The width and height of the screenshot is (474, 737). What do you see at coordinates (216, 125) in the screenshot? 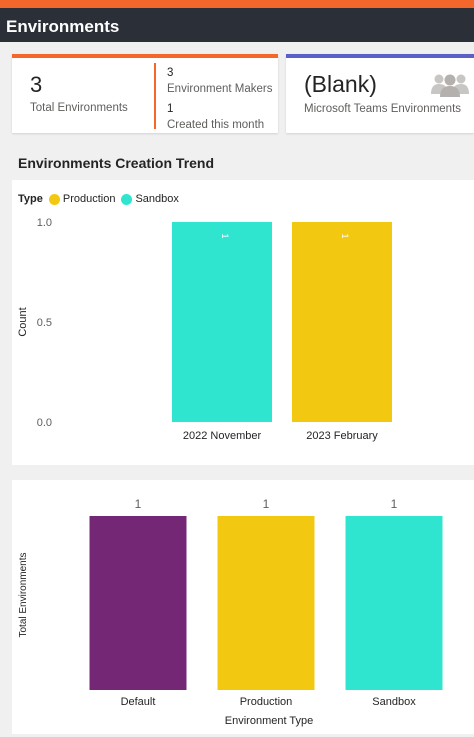
I see `created-this-month-label: Created this month` at bounding box center [216, 125].